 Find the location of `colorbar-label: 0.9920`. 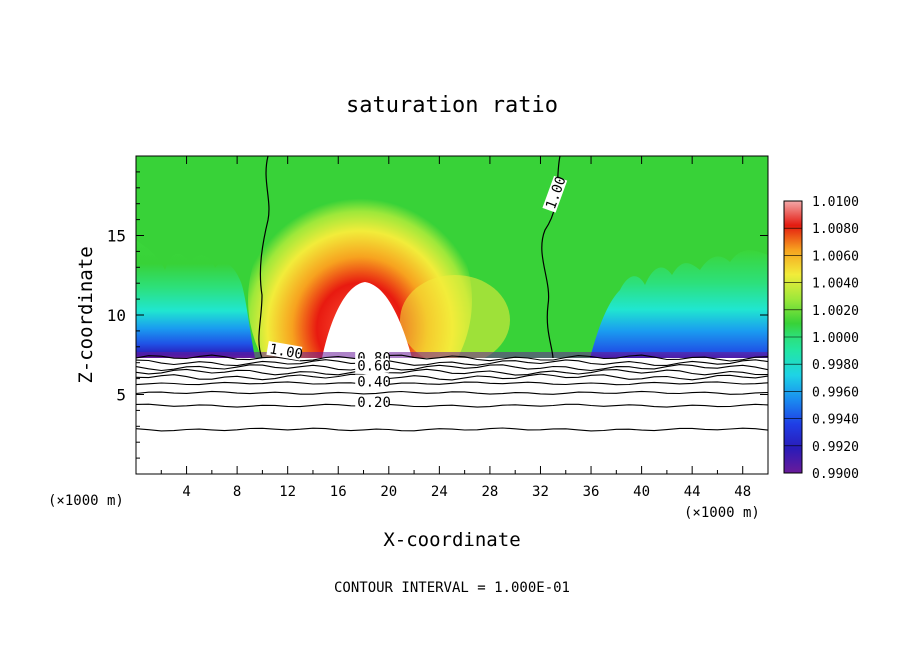

colorbar-label: 0.9920 is located at coordinates (835, 447).